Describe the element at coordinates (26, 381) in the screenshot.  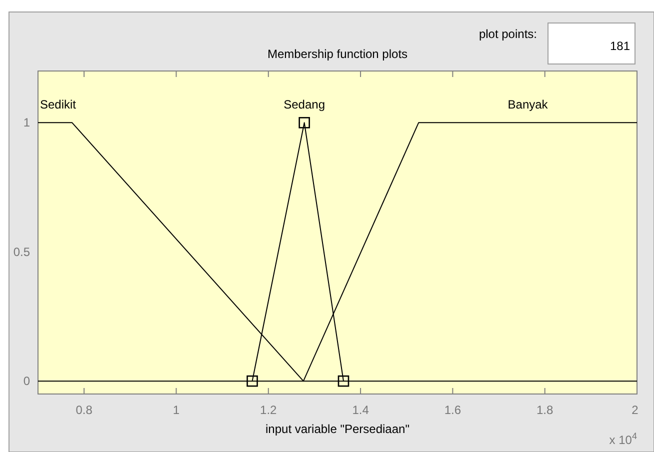
I see `y-tick-label: 0` at that location.